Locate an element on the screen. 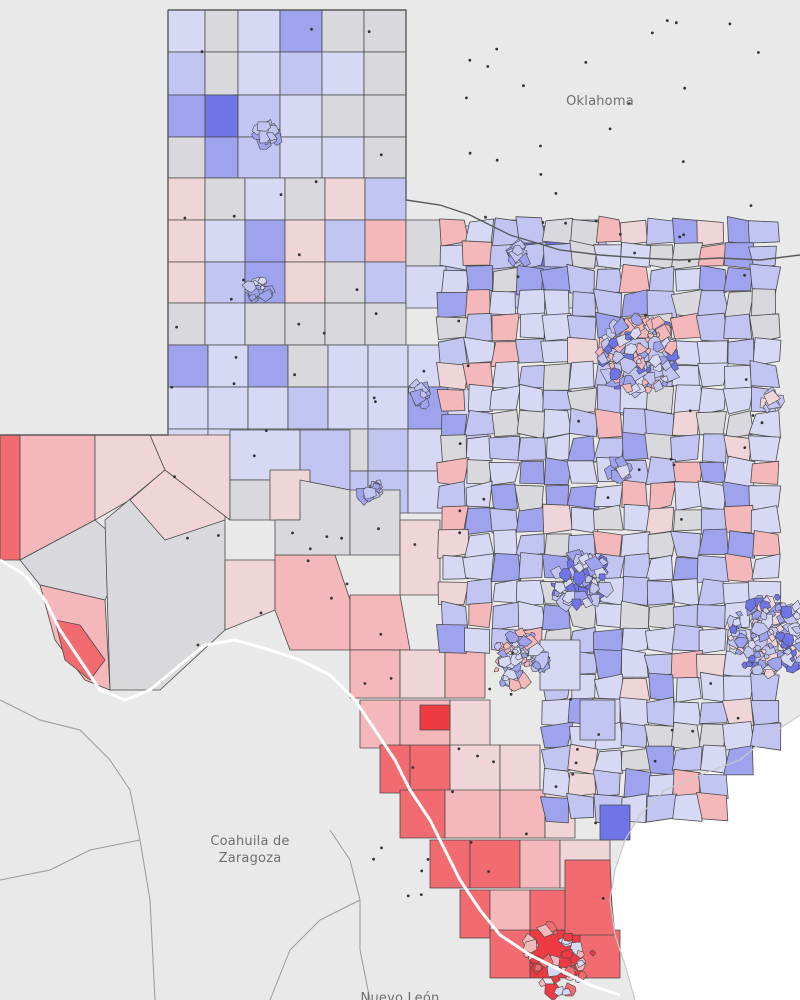 This screenshot has height=1000, width=800. county-sutton is located at coordinates (375, 522).